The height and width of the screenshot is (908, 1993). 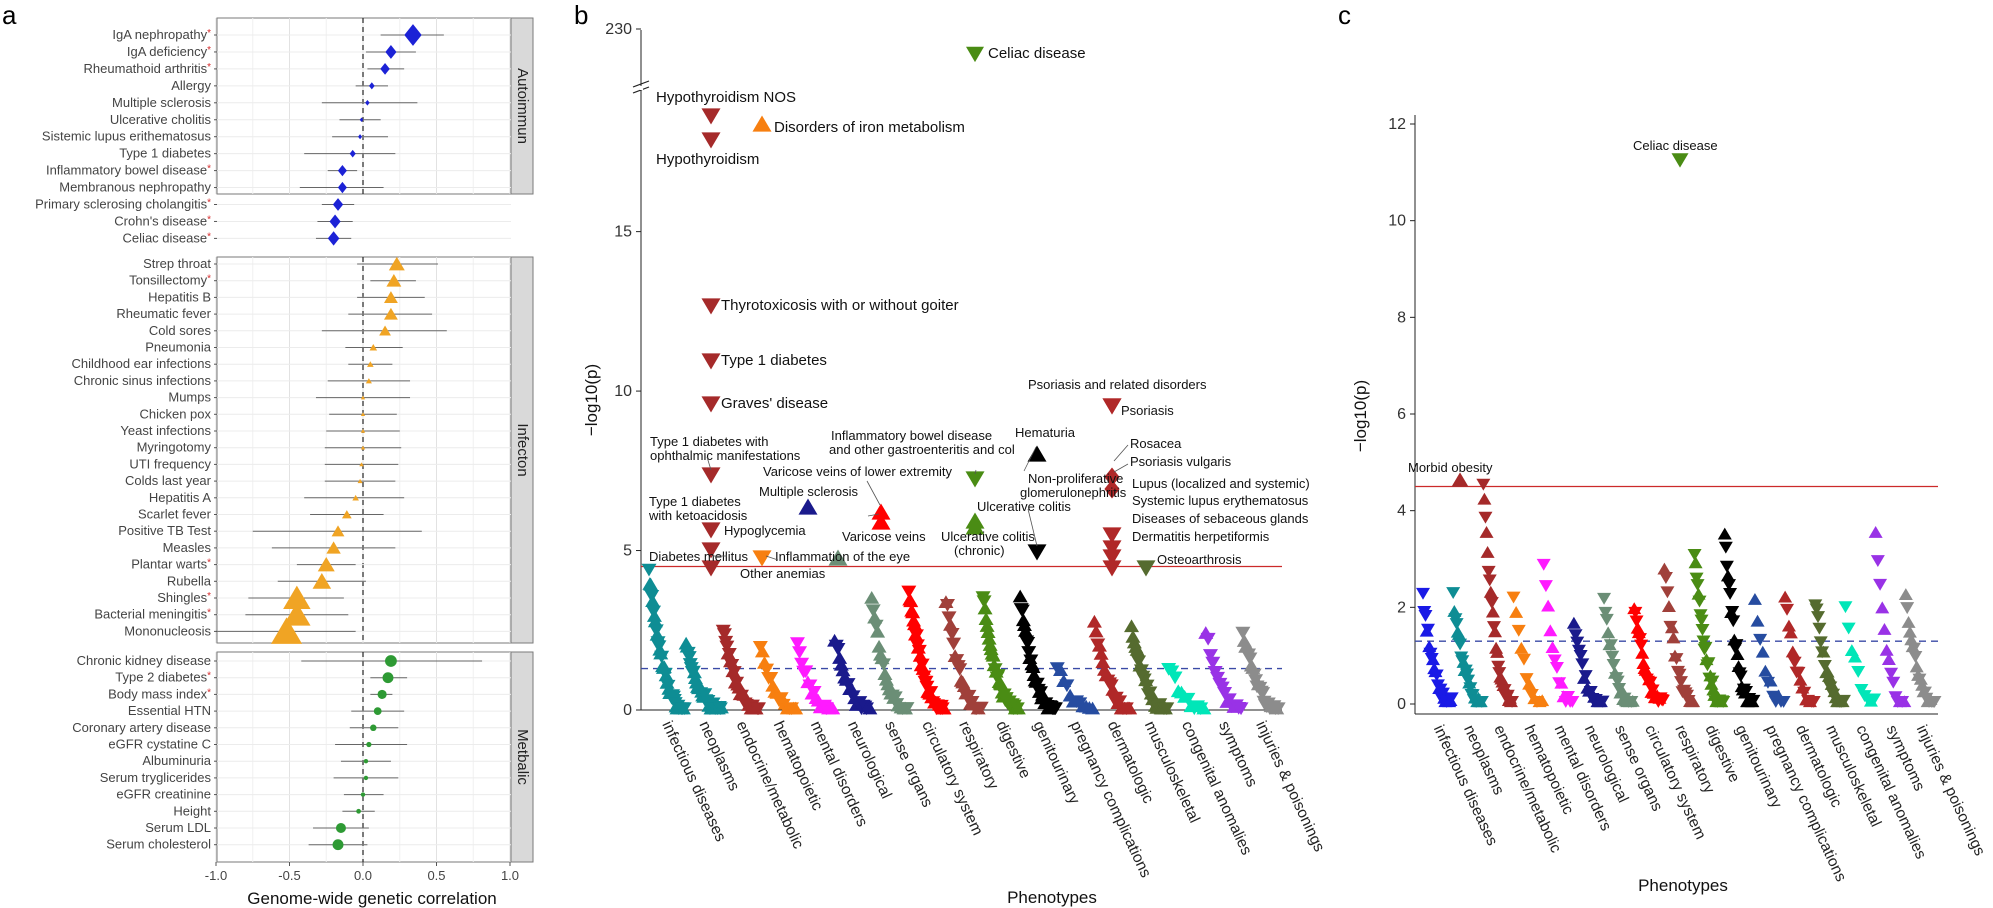 What do you see at coordinates (1156, 443) in the screenshot?
I see `annotation-label: Rosacea` at bounding box center [1156, 443].